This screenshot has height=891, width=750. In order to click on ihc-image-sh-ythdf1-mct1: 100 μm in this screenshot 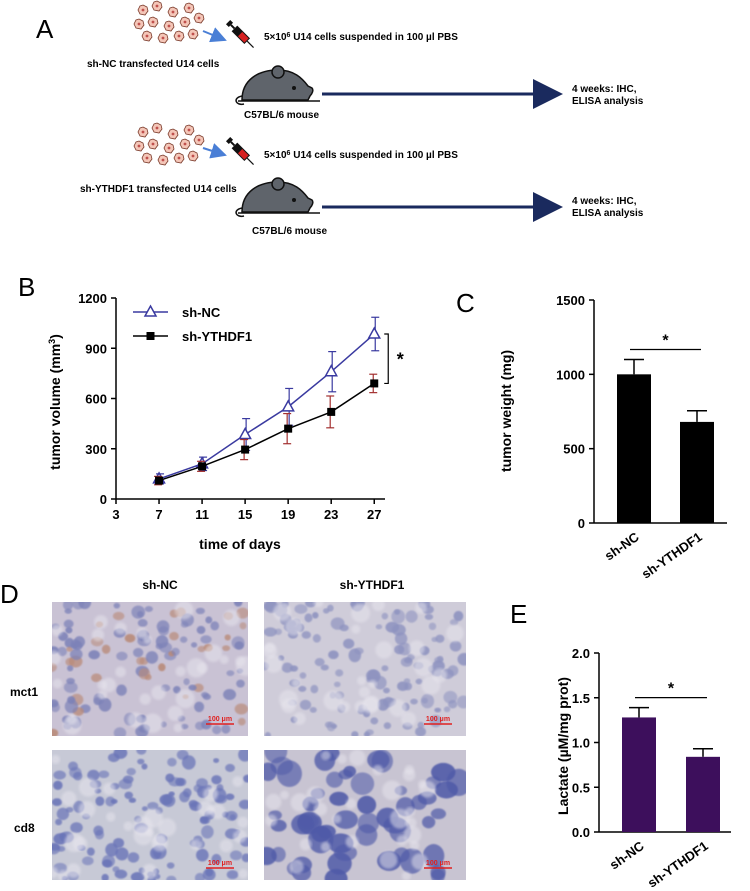, I will do `click(365, 669)`.